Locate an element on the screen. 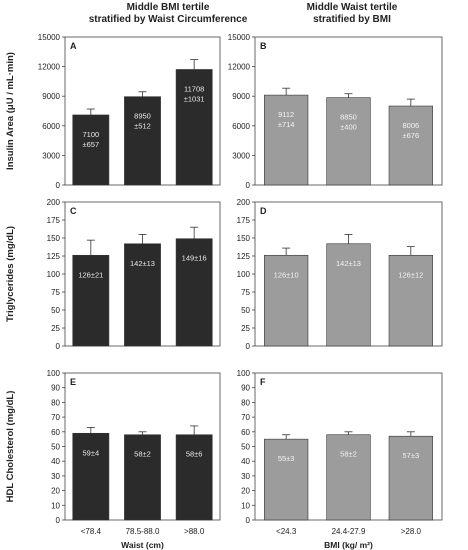 The width and height of the screenshot is (468, 550). data-label: 126±12 is located at coordinates (410, 274).